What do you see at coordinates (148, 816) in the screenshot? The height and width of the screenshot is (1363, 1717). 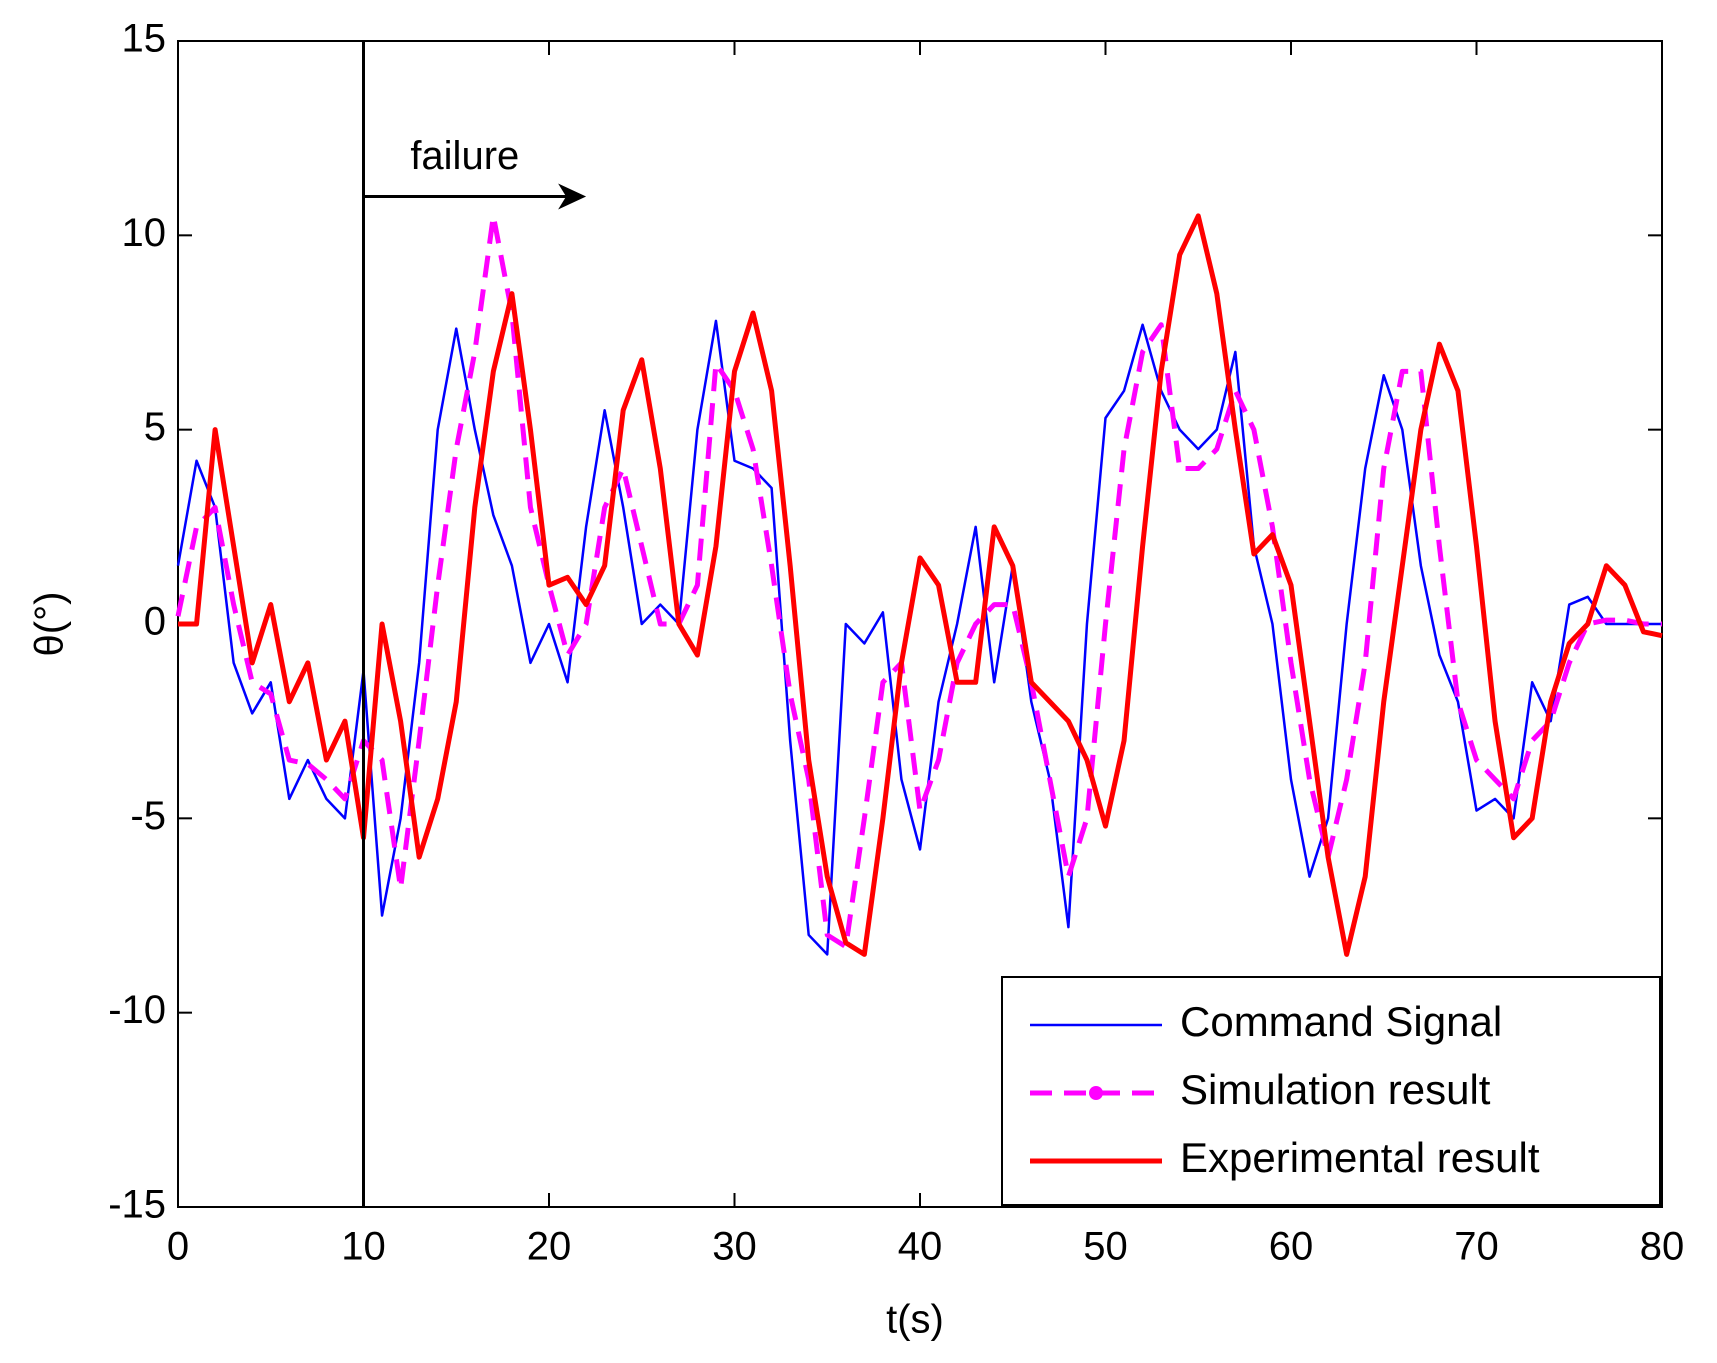 I see `y-tick-label: -5` at bounding box center [148, 816].